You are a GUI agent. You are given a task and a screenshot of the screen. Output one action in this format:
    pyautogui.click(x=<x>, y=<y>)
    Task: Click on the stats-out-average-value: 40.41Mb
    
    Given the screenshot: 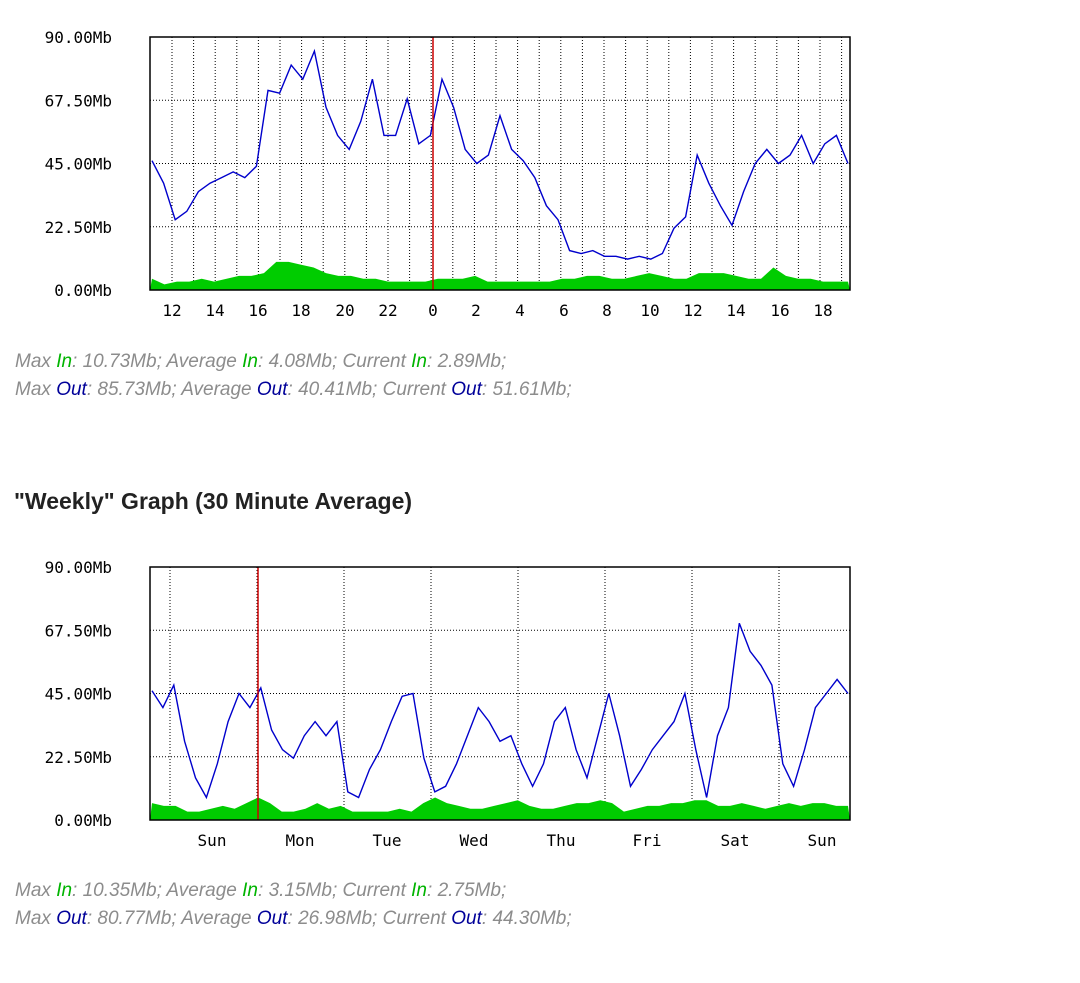 What is the action you would take?
    pyautogui.click(x=335, y=389)
    